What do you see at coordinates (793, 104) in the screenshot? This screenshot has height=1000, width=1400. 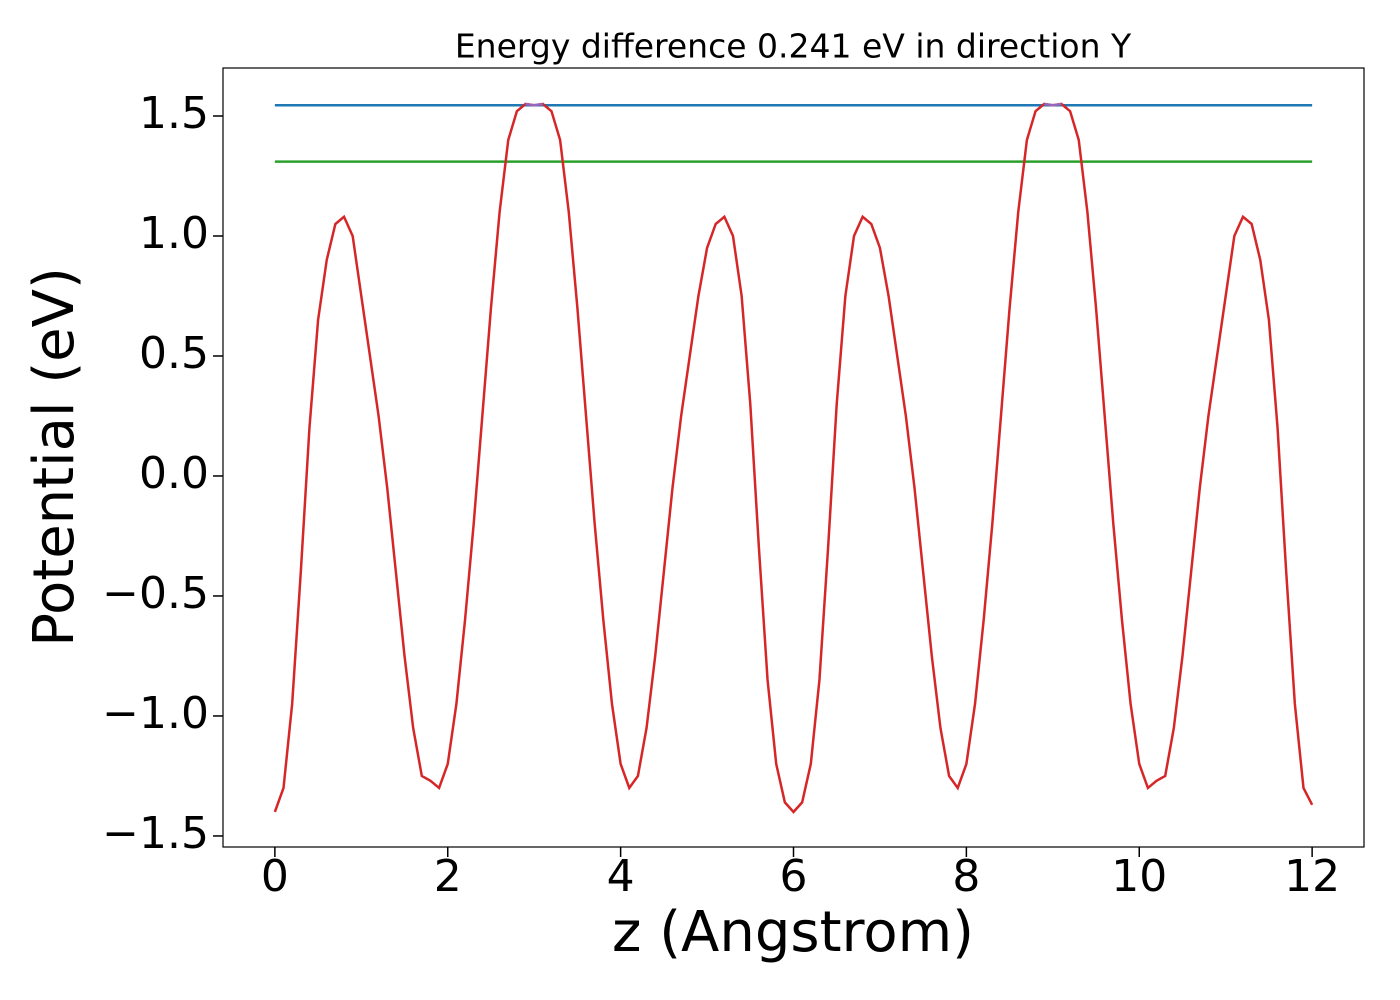 I see `series-line` at bounding box center [793, 104].